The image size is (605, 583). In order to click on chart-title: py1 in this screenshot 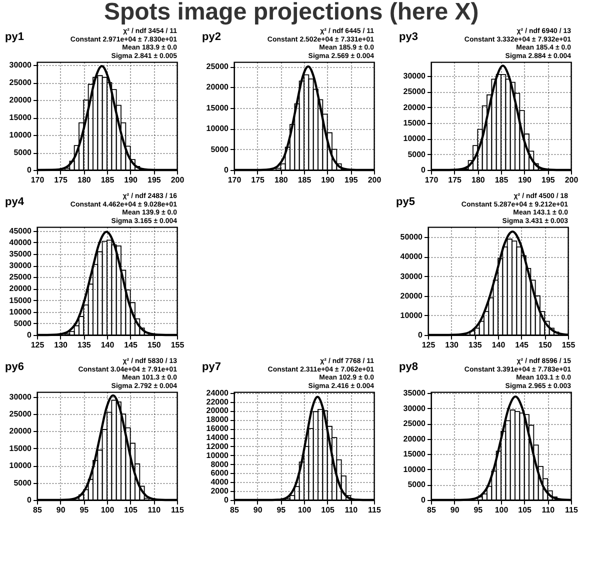, I will do `click(14, 37)`.